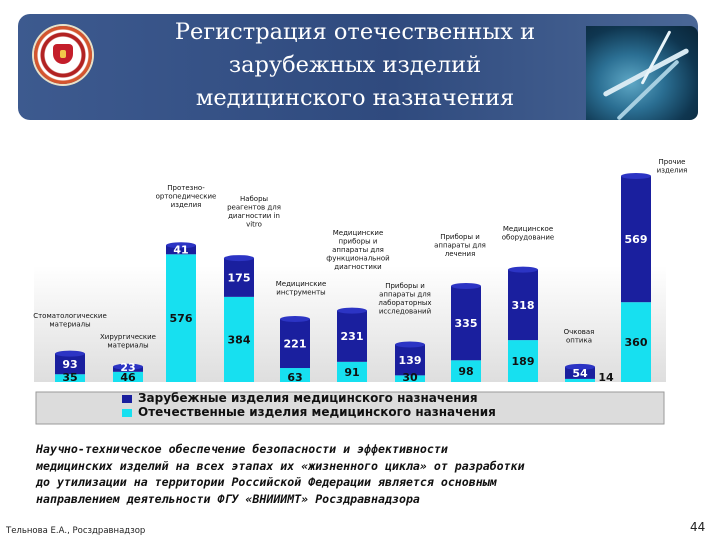 Image resolution: width=720 pixels, height=540 pixels. Describe the element at coordinates (672, 166) in the screenshot. I see `category-label: Прочие изделия` at that location.